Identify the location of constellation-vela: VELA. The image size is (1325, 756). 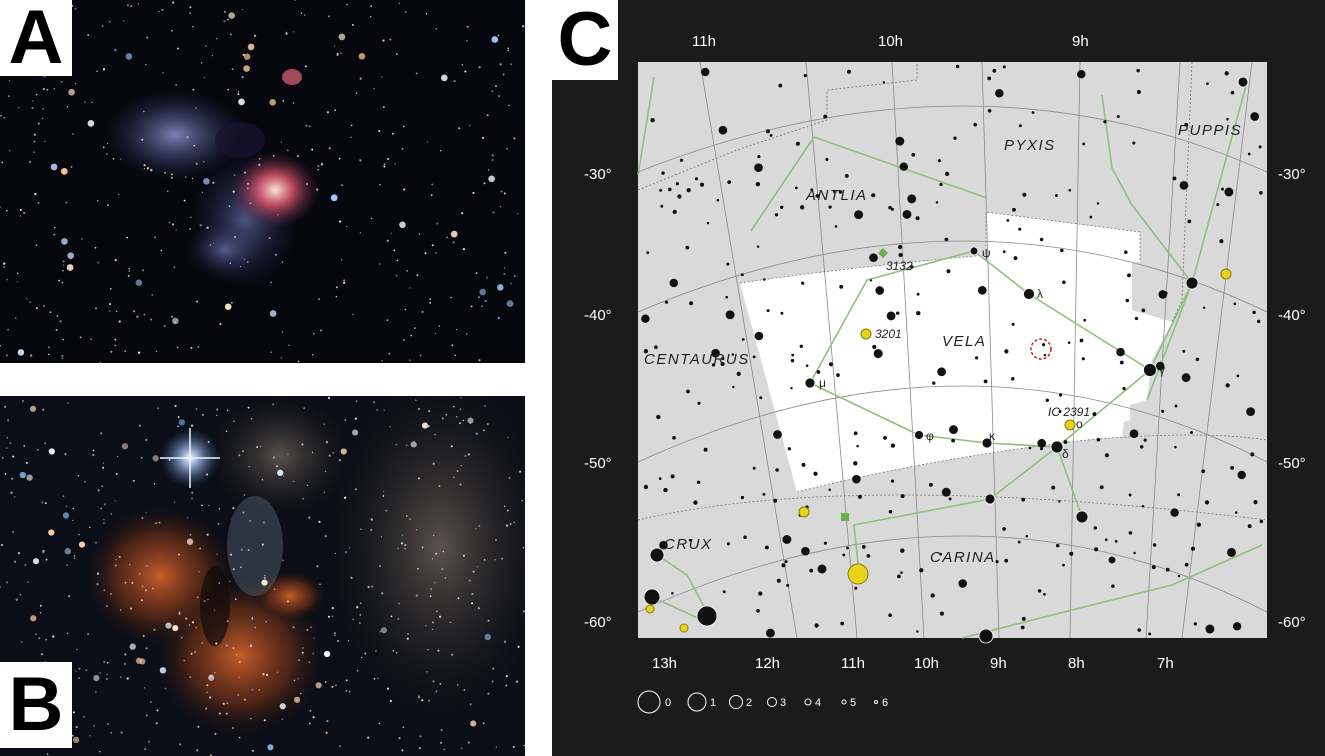
(964, 341).